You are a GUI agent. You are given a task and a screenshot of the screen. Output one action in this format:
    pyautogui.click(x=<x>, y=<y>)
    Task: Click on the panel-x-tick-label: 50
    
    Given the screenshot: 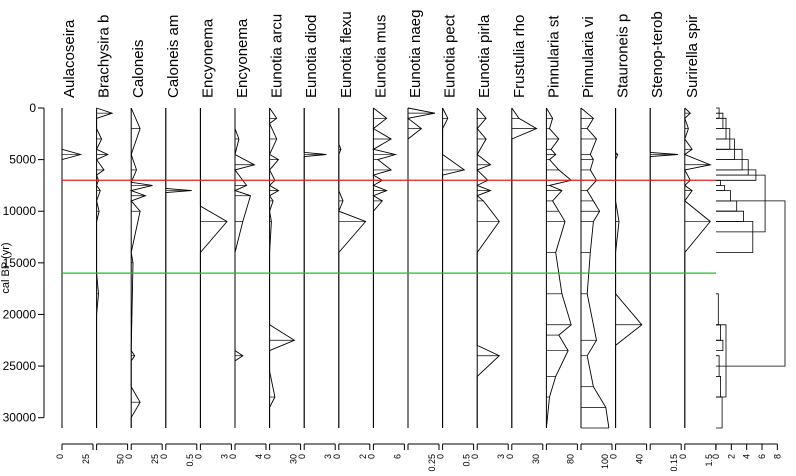 What is the action you would take?
    pyautogui.click(x=121, y=459)
    